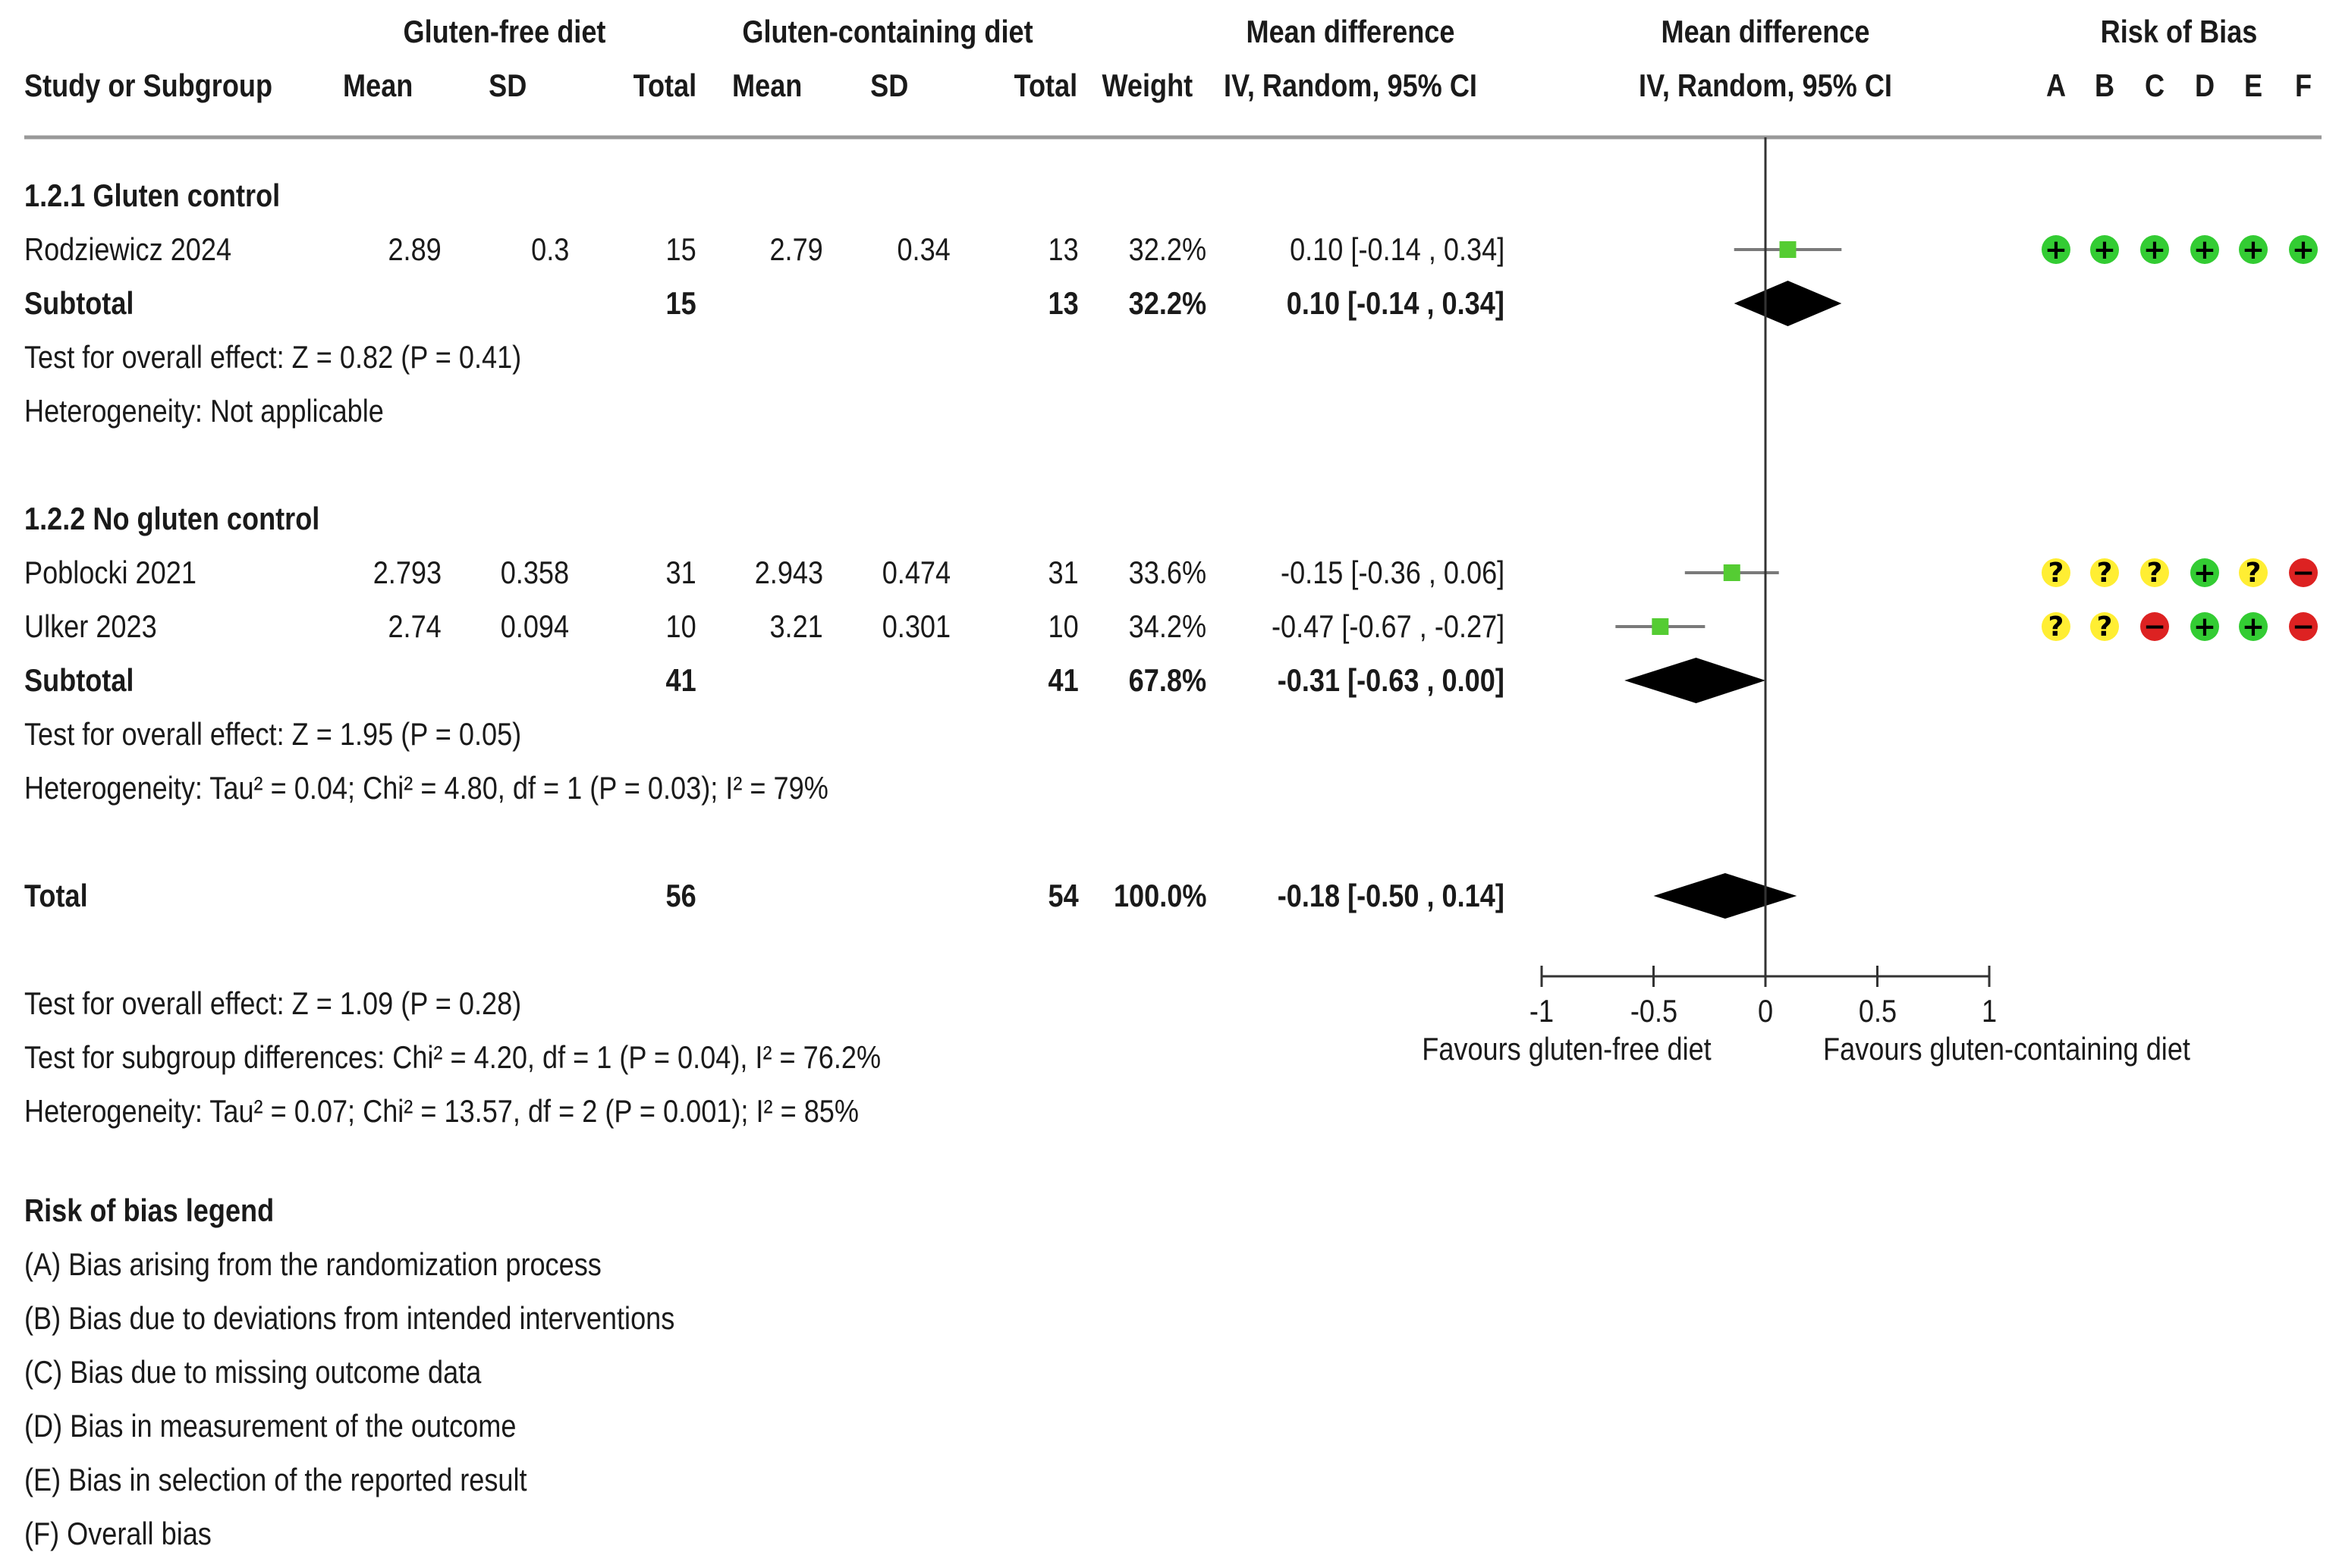  I want to click on header-sd1: SD, so click(508, 85).